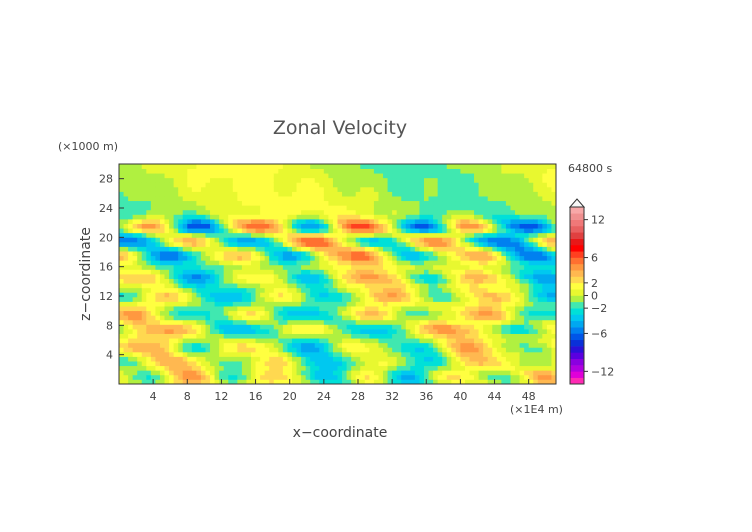 The height and width of the screenshot is (532, 752). Describe the element at coordinates (324, 396) in the screenshot. I see `x-tick-label: 24` at that location.